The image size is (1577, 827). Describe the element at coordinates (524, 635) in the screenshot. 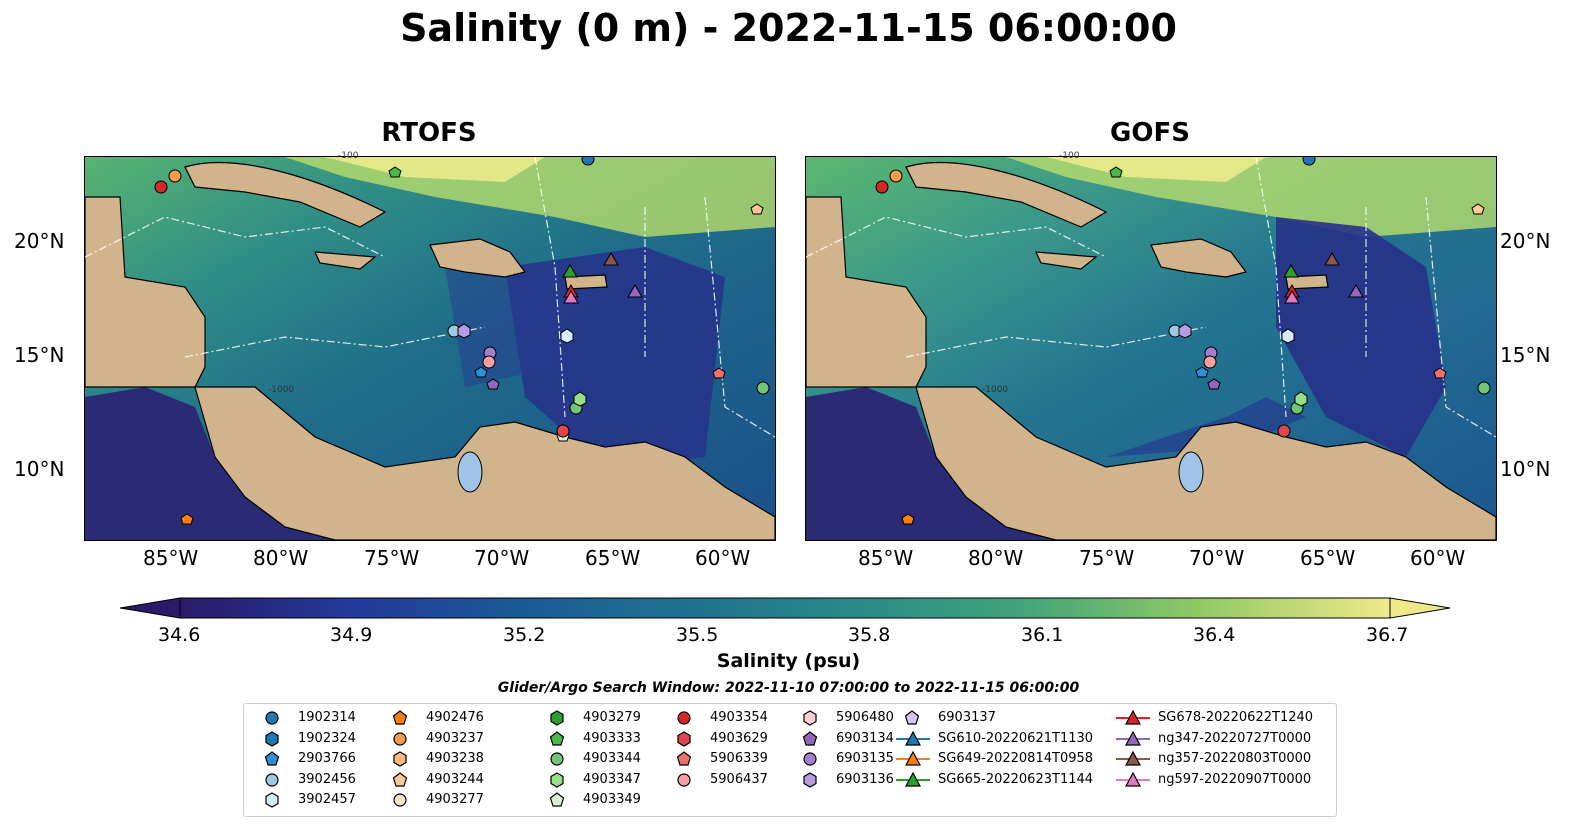

I see `cb-tick-35-2: 35.2` at that location.